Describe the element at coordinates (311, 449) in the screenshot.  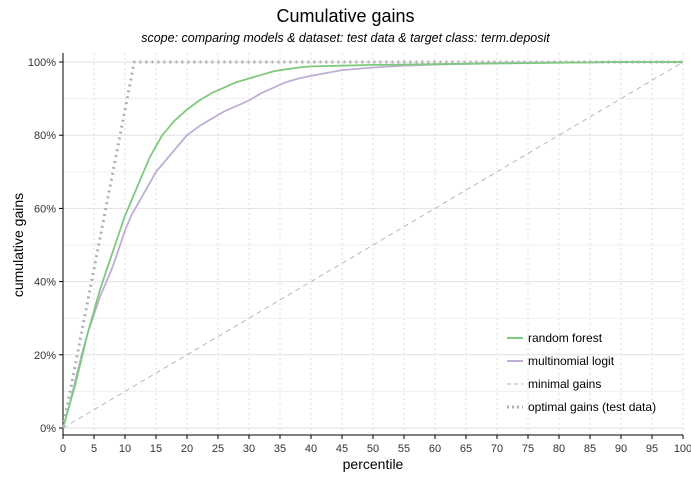
I see `x-tick-label: 40` at that location.